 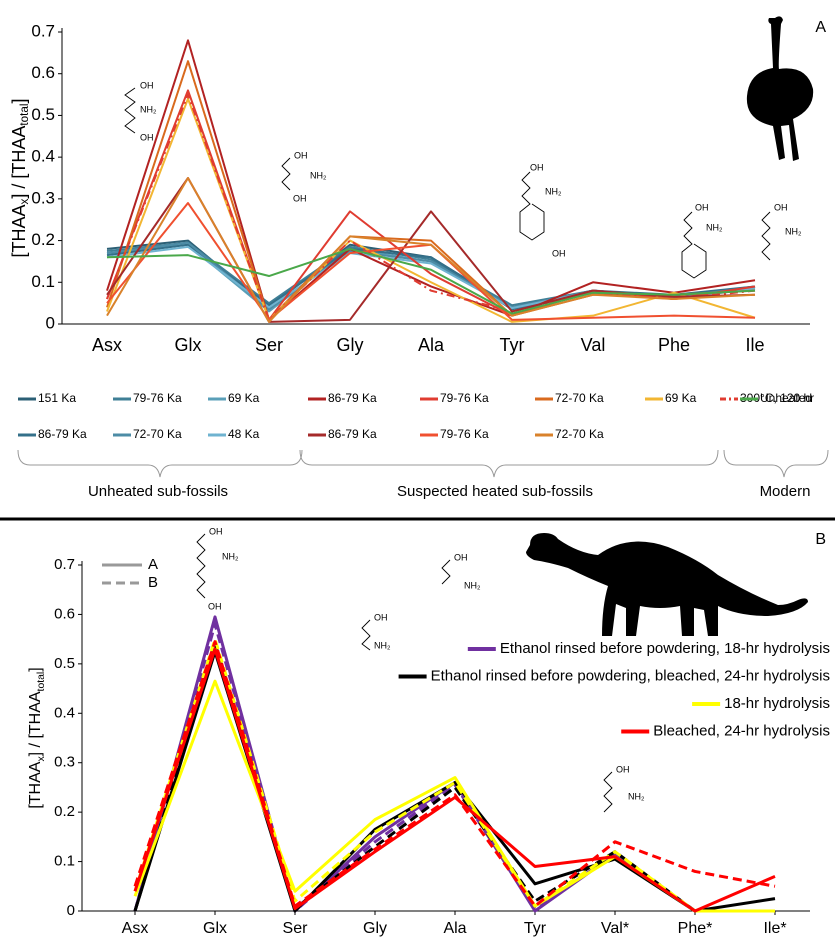 What do you see at coordinates (754, 345) in the screenshot?
I see `x-tick-label: Ile` at bounding box center [754, 345].